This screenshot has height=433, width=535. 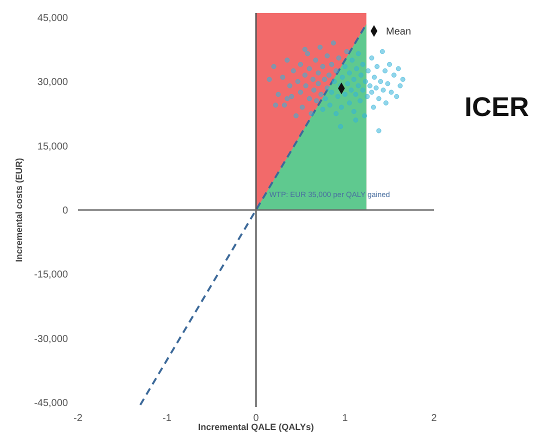 What do you see at coordinates (65, 211) in the screenshot?
I see `y-tick-label: 0` at bounding box center [65, 211].